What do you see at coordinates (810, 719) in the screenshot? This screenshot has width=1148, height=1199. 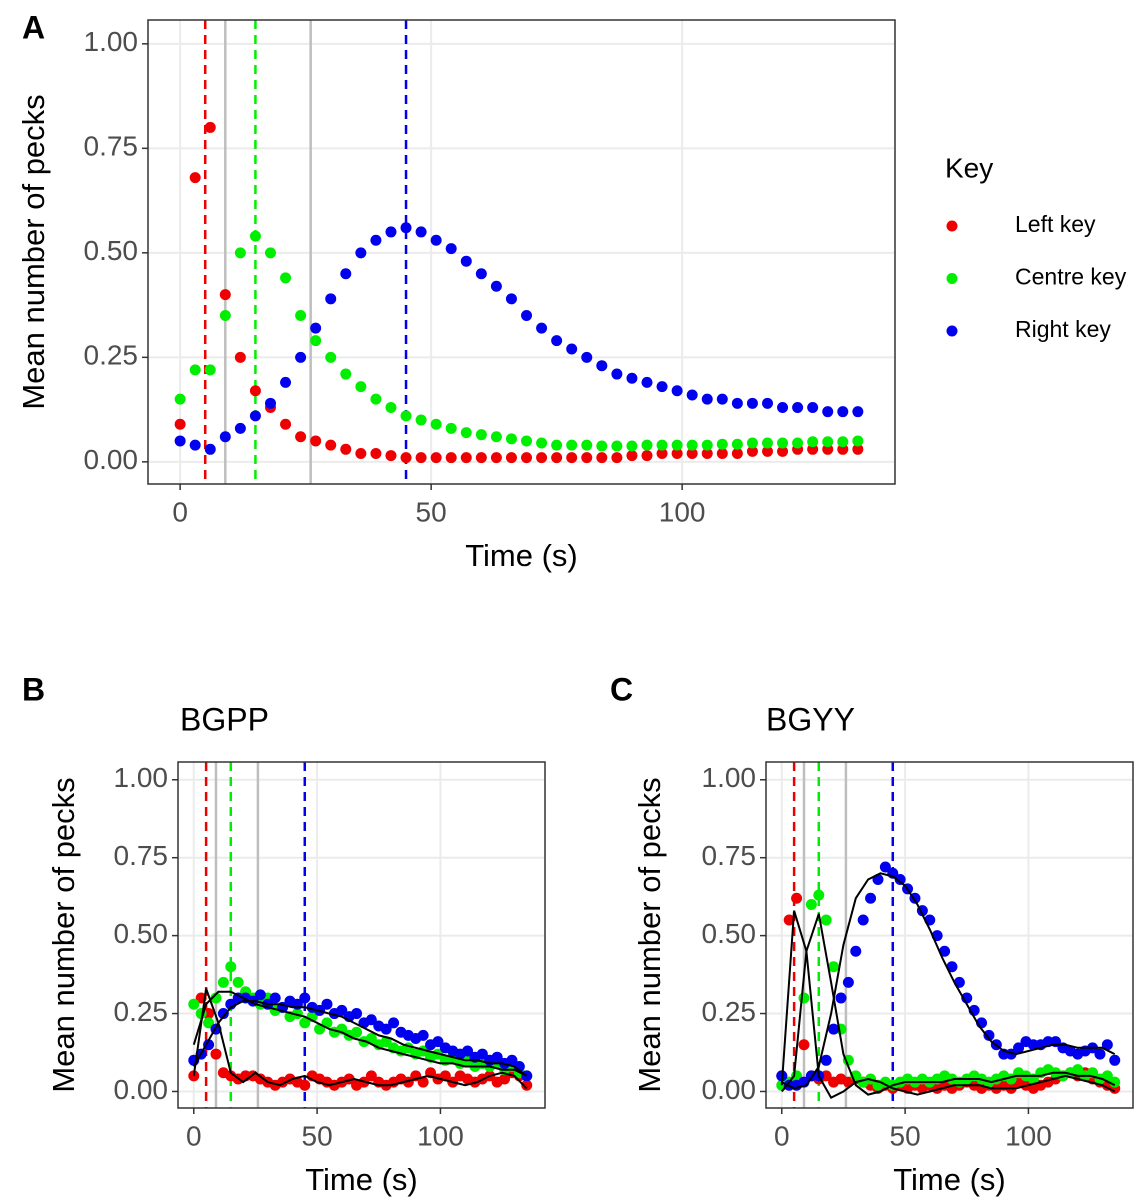 I see `panel-title: BGYY` at bounding box center [810, 719].